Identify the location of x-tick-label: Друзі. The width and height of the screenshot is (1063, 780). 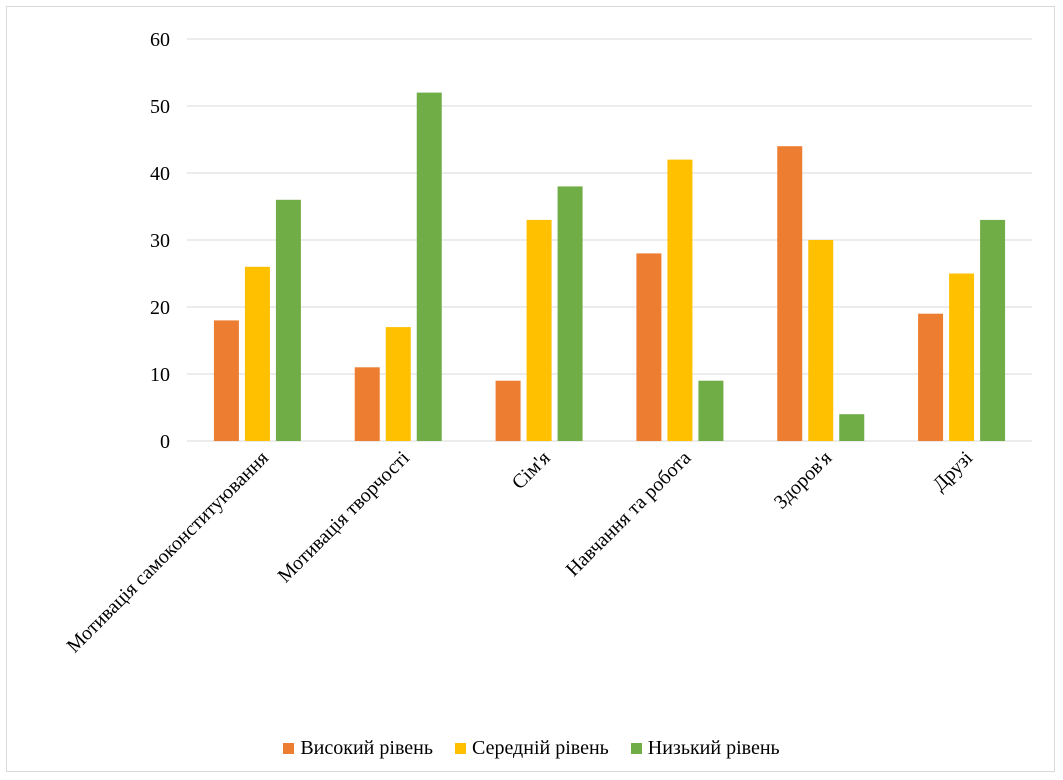
(952, 471).